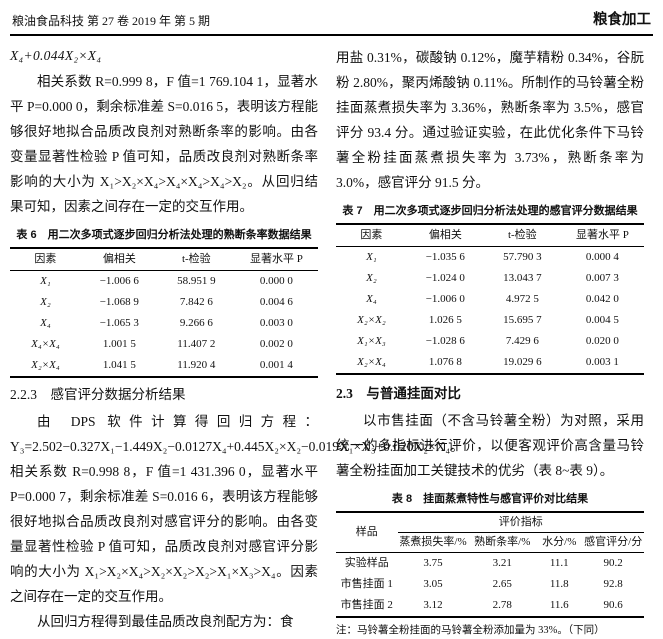 The image size is (663, 639). Describe the element at coordinates (119, 281) in the screenshot. I see `cell-partial-corr: −1.006 6` at that location.